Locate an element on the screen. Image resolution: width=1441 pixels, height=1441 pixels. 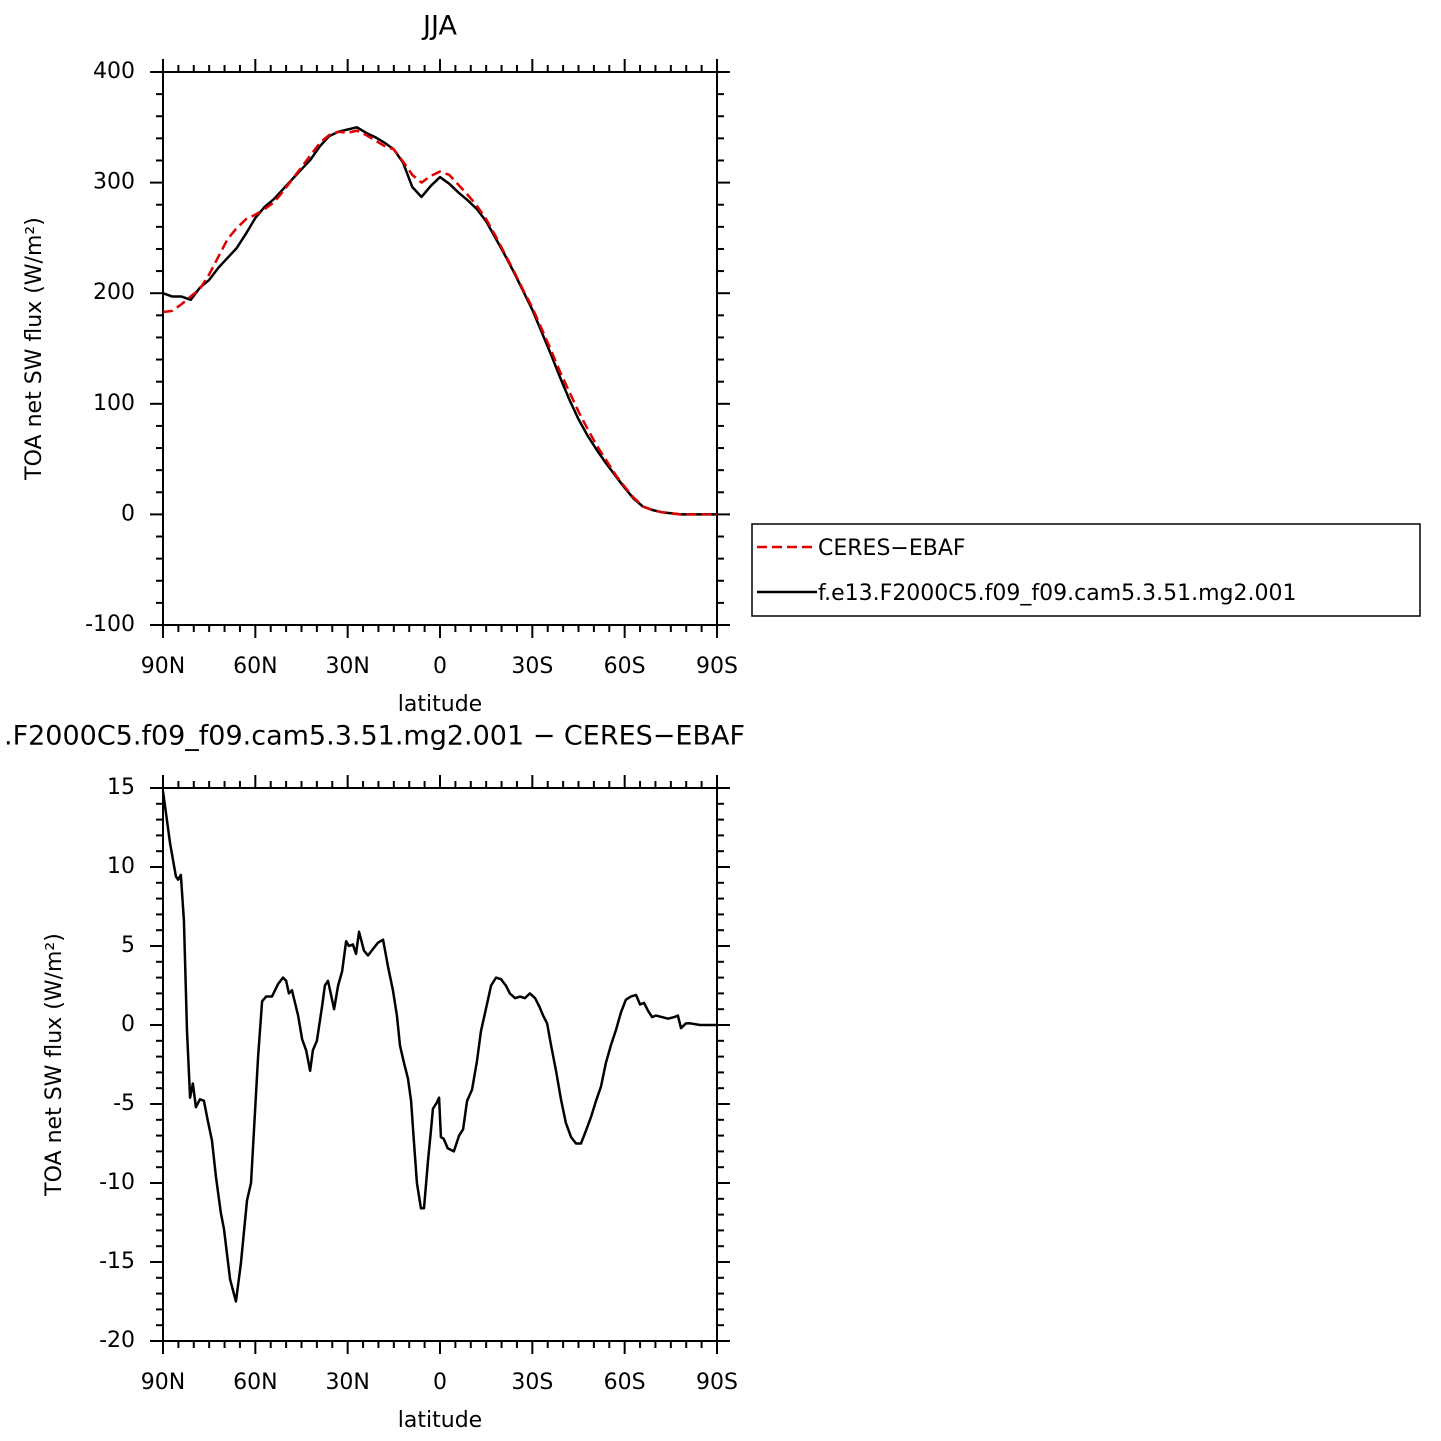
y-tick-label: 100 is located at coordinates (114, 403).